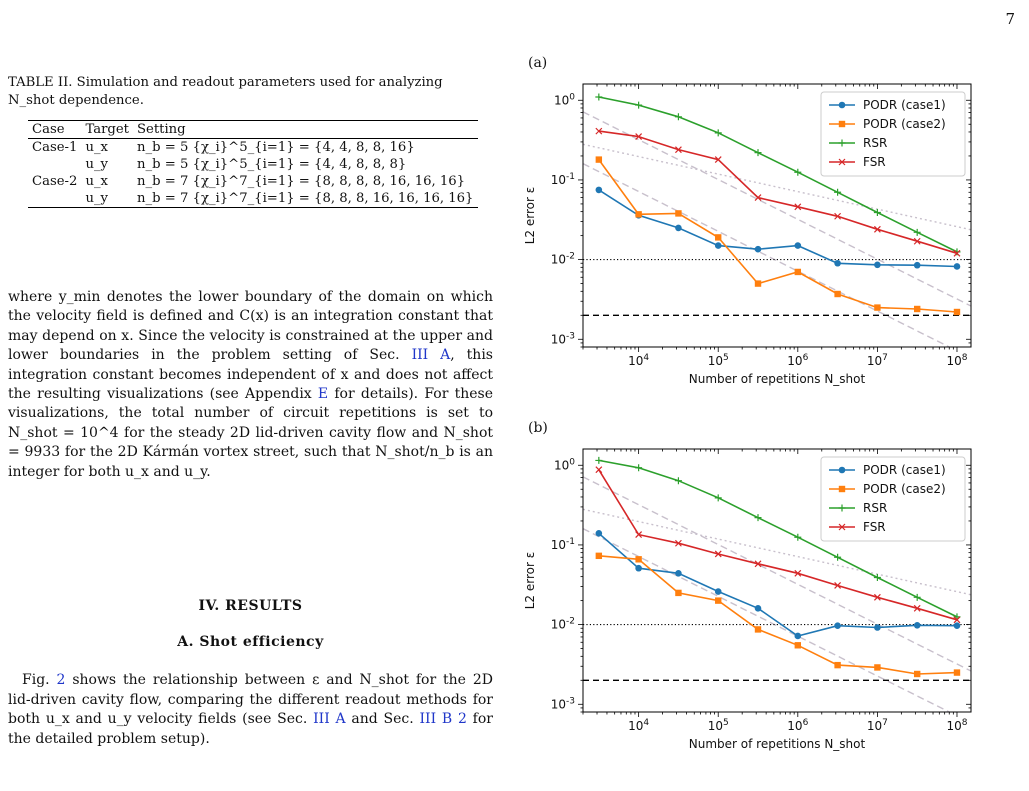 This screenshot has height=791, width=1029. What do you see at coordinates (253, 129) in the screenshot?
I see `table-header-row: Case Target Setting` at bounding box center [253, 129].